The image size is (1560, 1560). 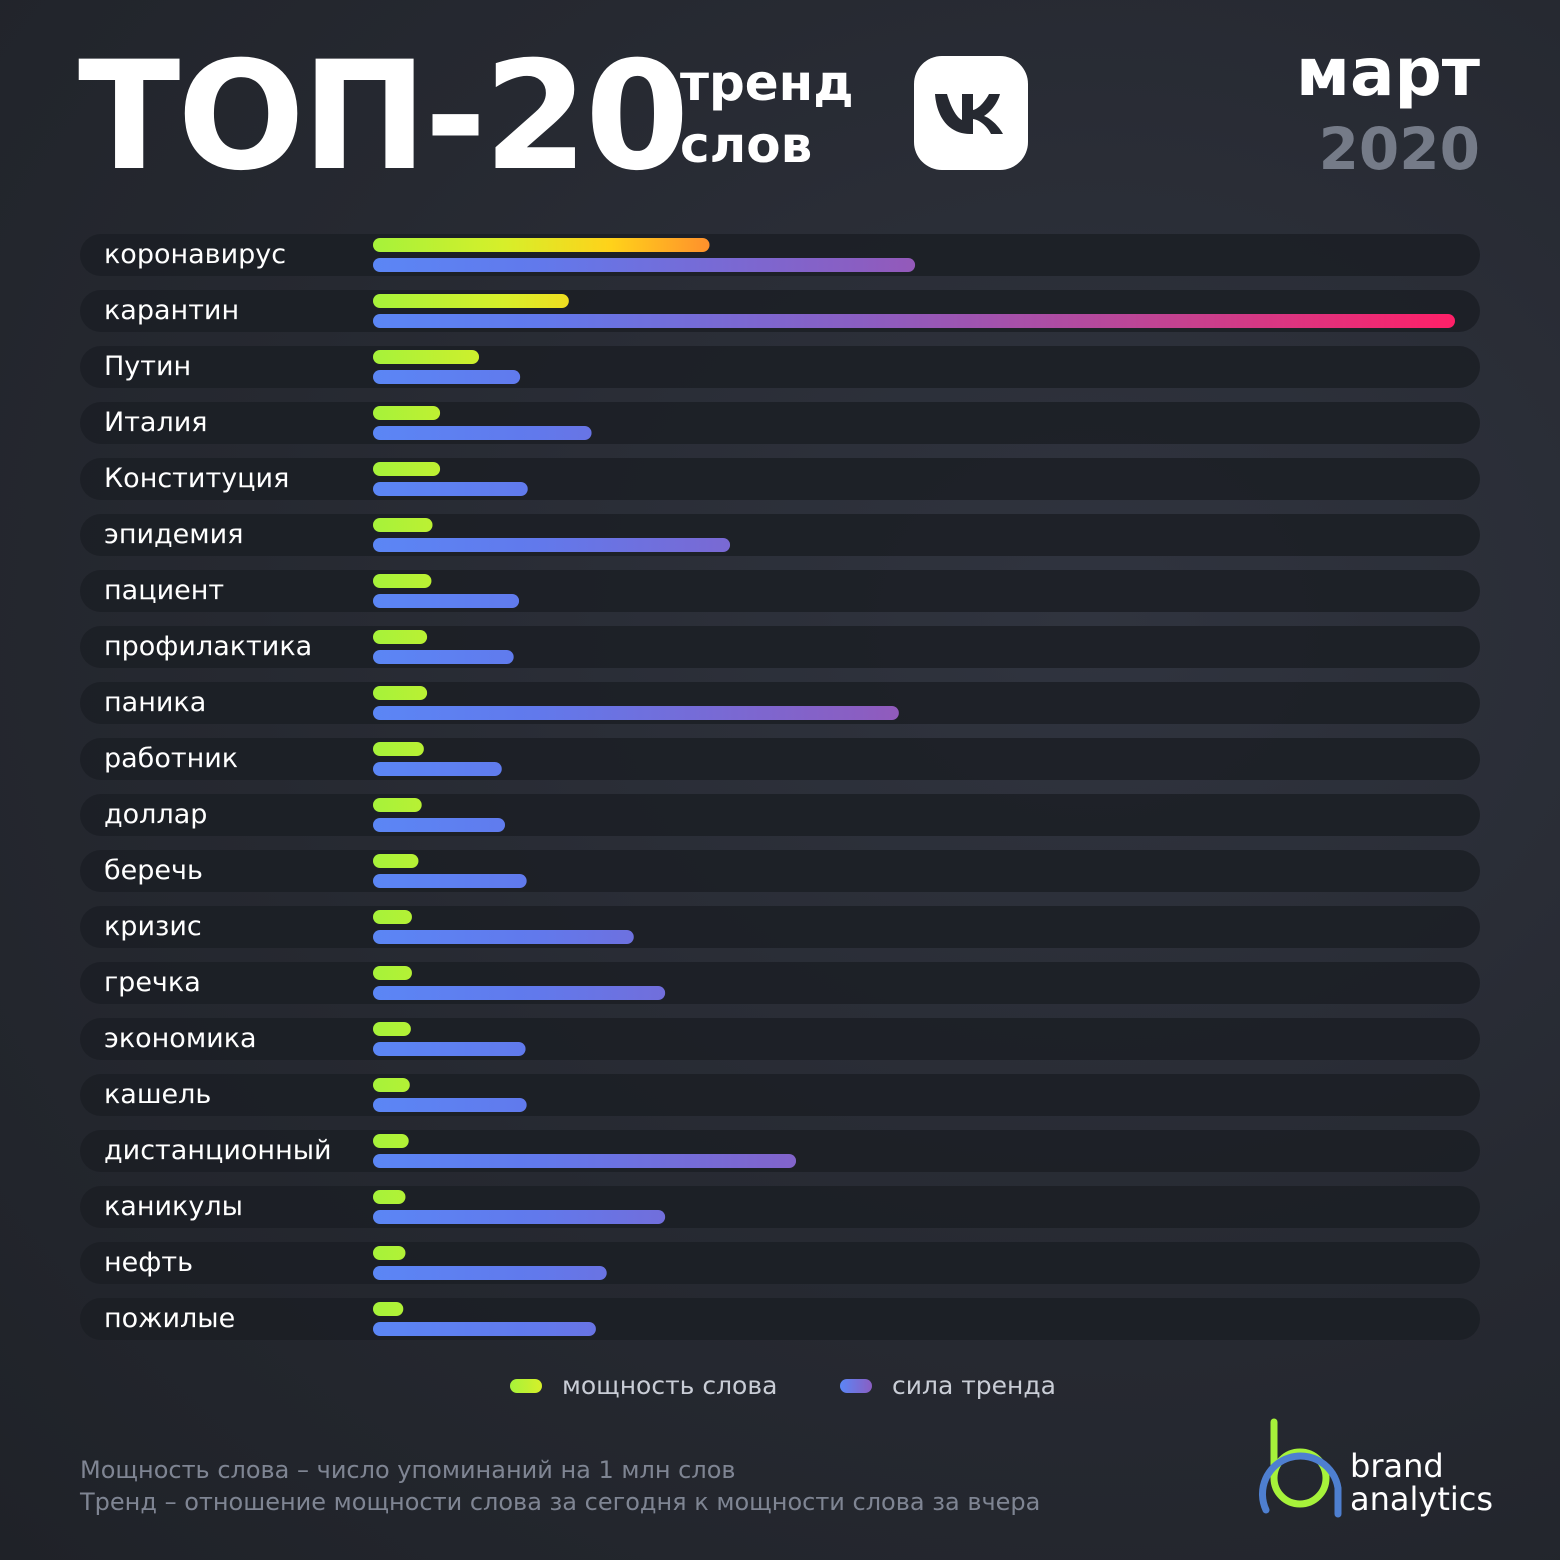 I want to click on legend-item-power: мощность слова, so click(x=643, y=1385).